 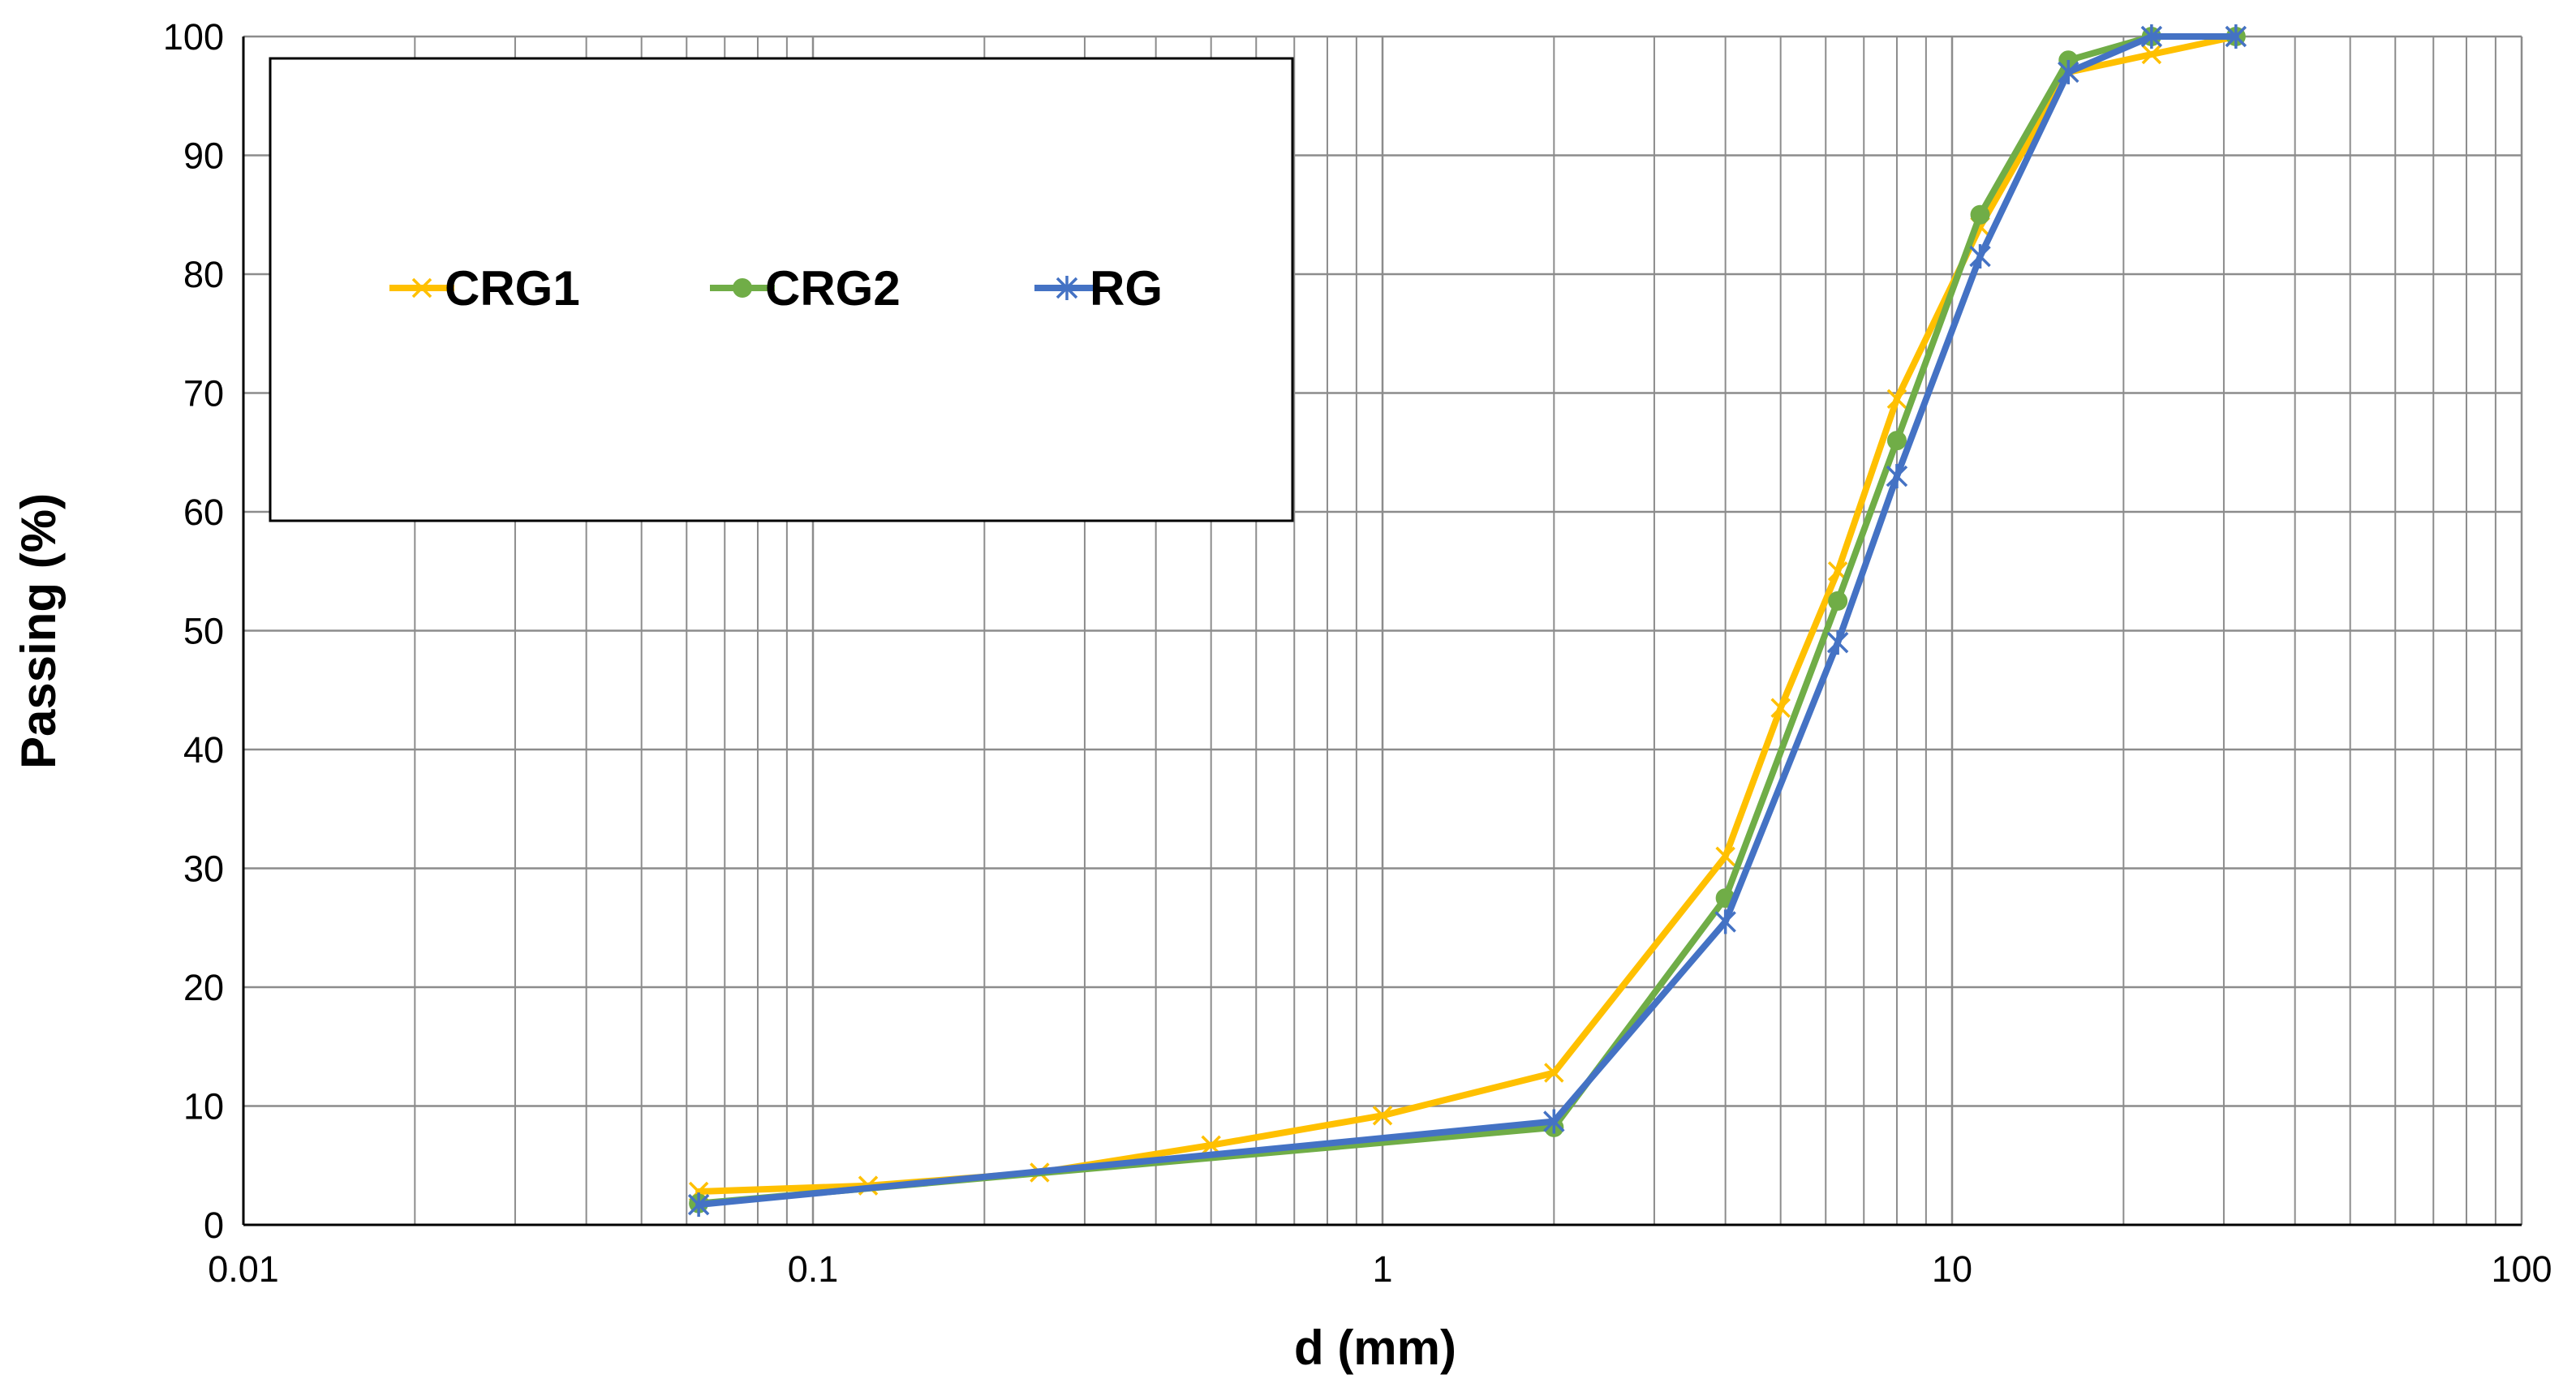 What do you see at coordinates (1067, 288) in the screenshot?
I see `legend-marker-rg` at bounding box center [1067, 288].